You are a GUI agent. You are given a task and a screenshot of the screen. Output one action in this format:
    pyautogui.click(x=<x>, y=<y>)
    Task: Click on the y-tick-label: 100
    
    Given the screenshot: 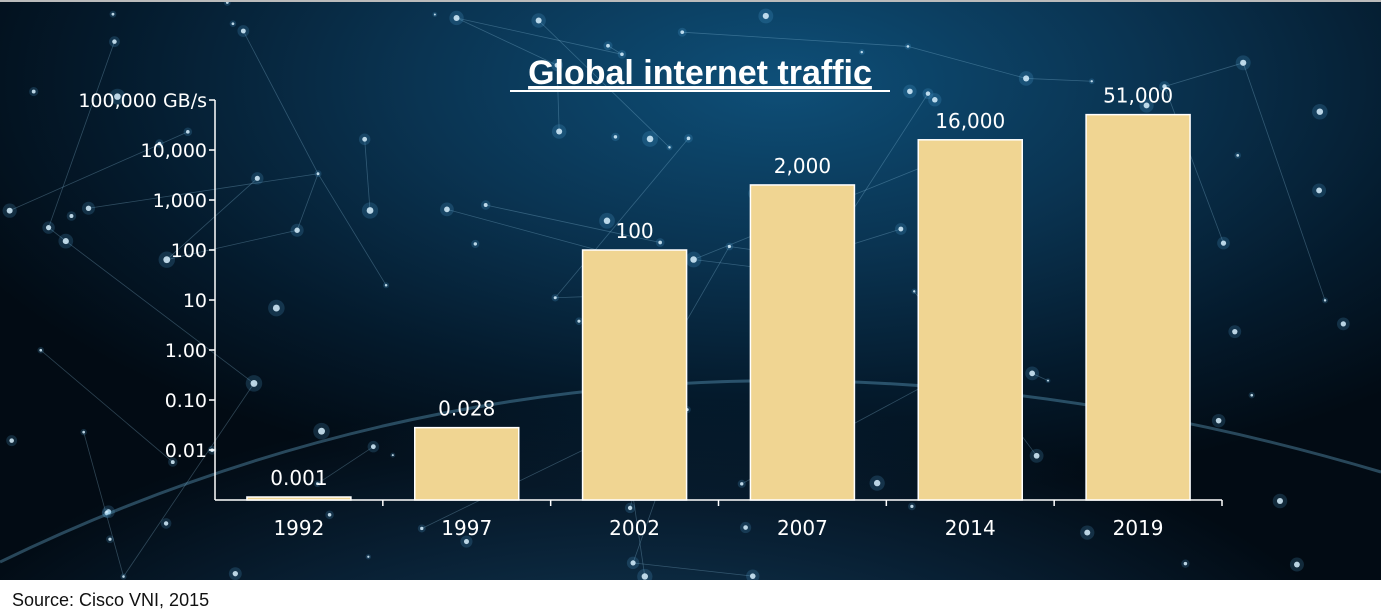 What is the action you would take?
    pyautogui.click(x=189, y=251)
    